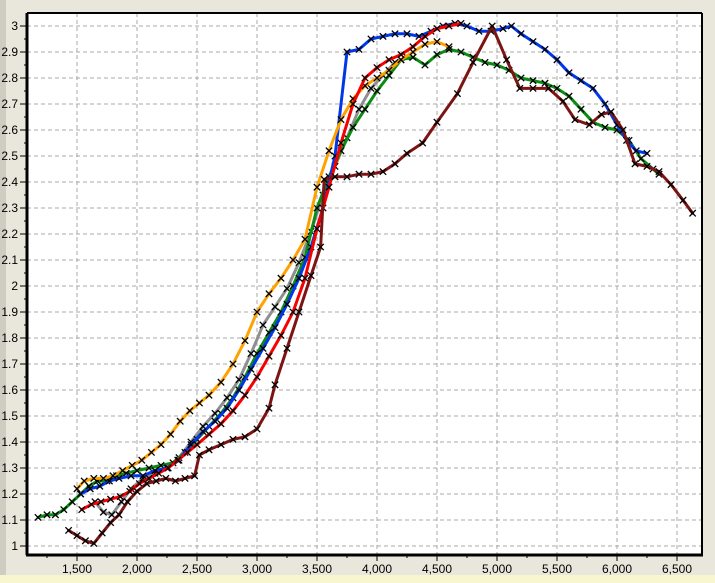  Describe the element at coordinates (9, 78) in the screenshot. I see `y-tick-label: 2.8` at that location.